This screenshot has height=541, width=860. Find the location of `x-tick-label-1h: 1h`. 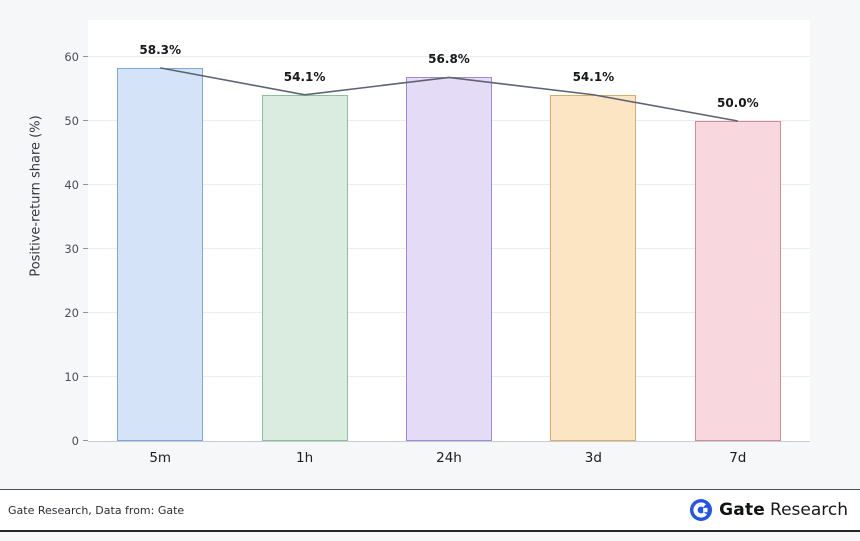

x-tick-label-1h: 1h is located at coordinates (305, 458).